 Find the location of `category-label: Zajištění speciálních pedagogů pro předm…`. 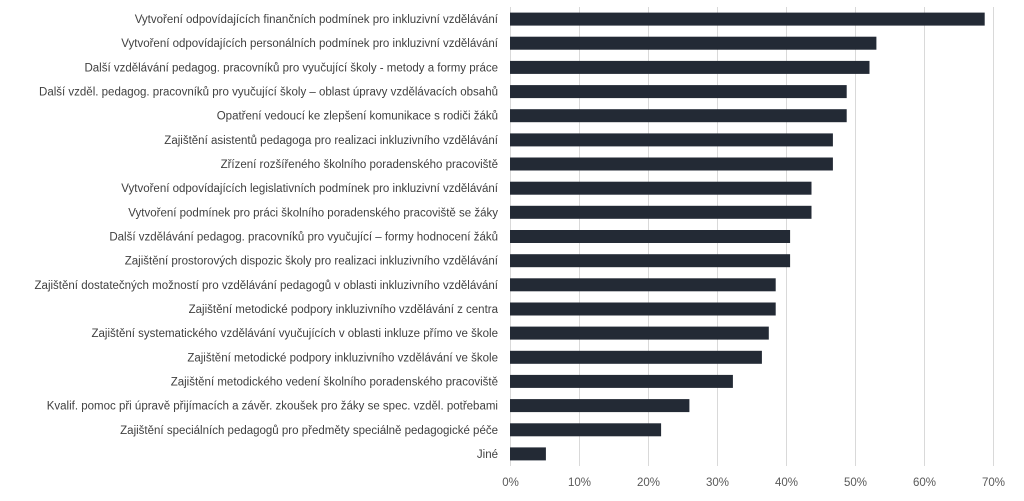

category-label: Zajištění speciálních pedagogů pro předm… is located at coordinates (309, 431).